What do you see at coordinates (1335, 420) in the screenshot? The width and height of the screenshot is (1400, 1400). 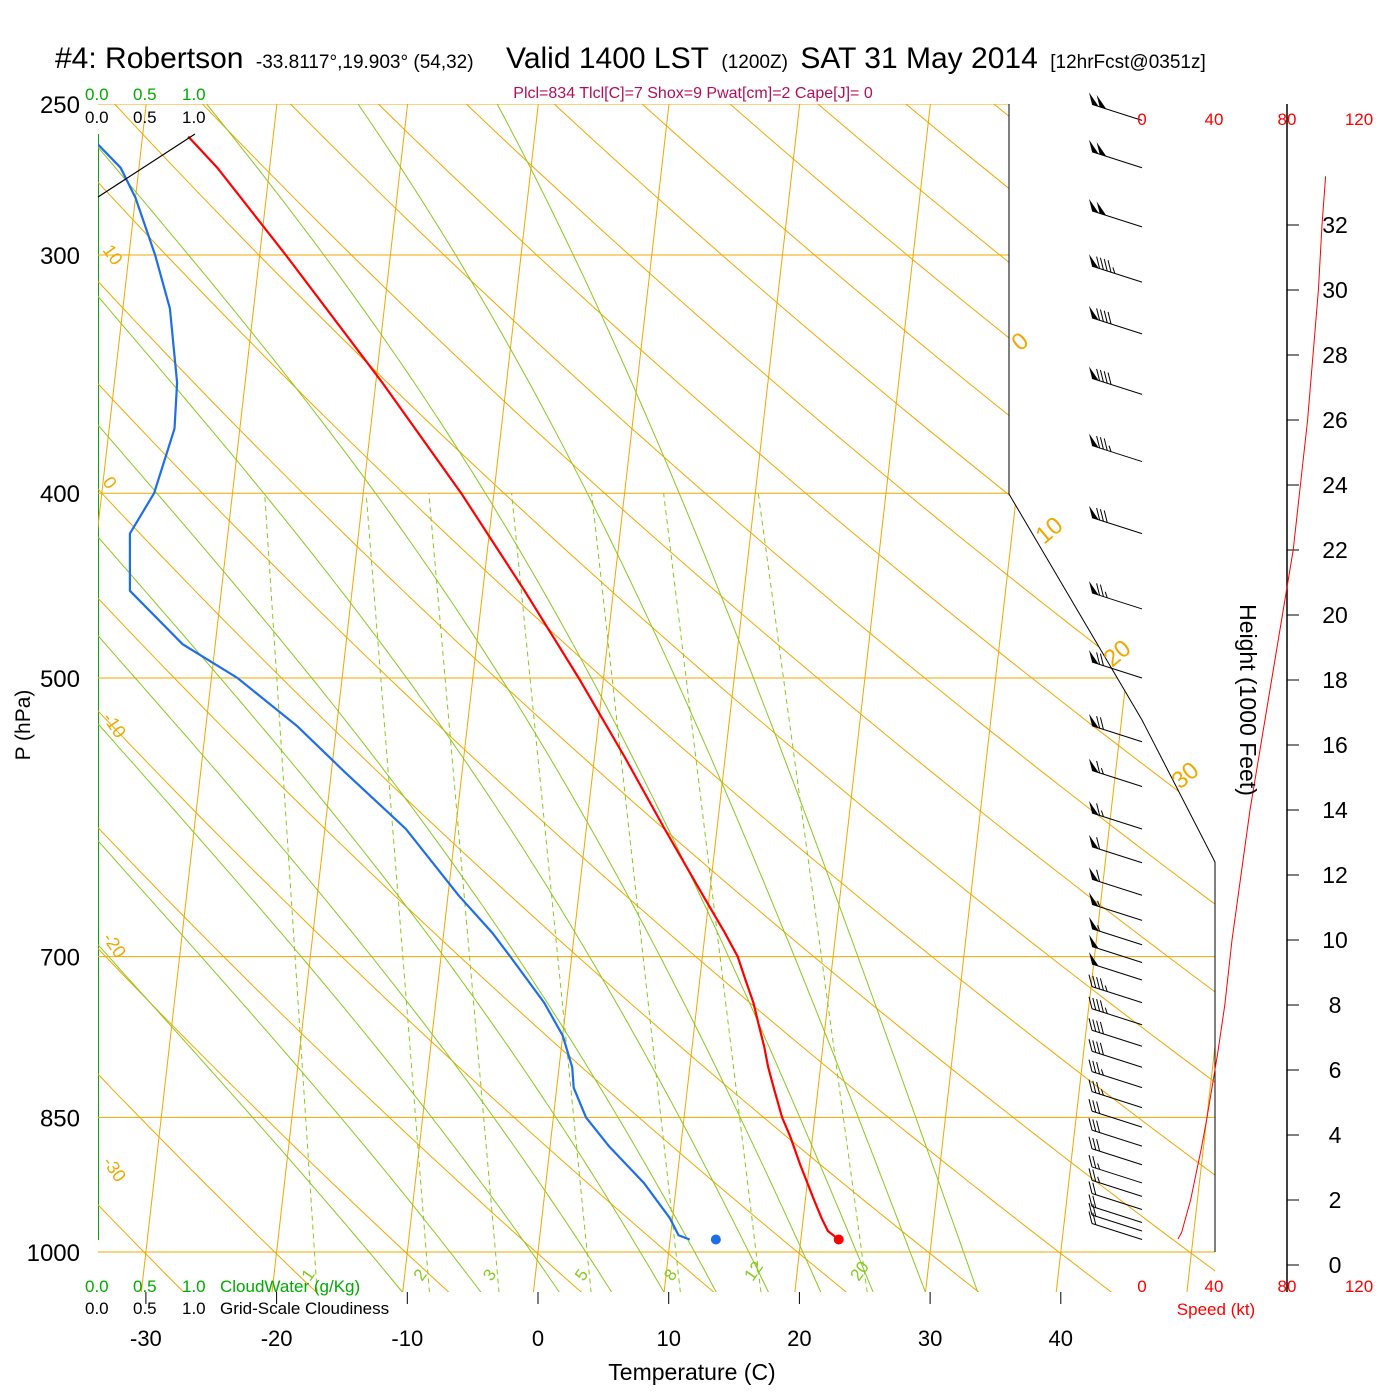 I see `height-tick-label: 26` at bounding box center [1335, 420].